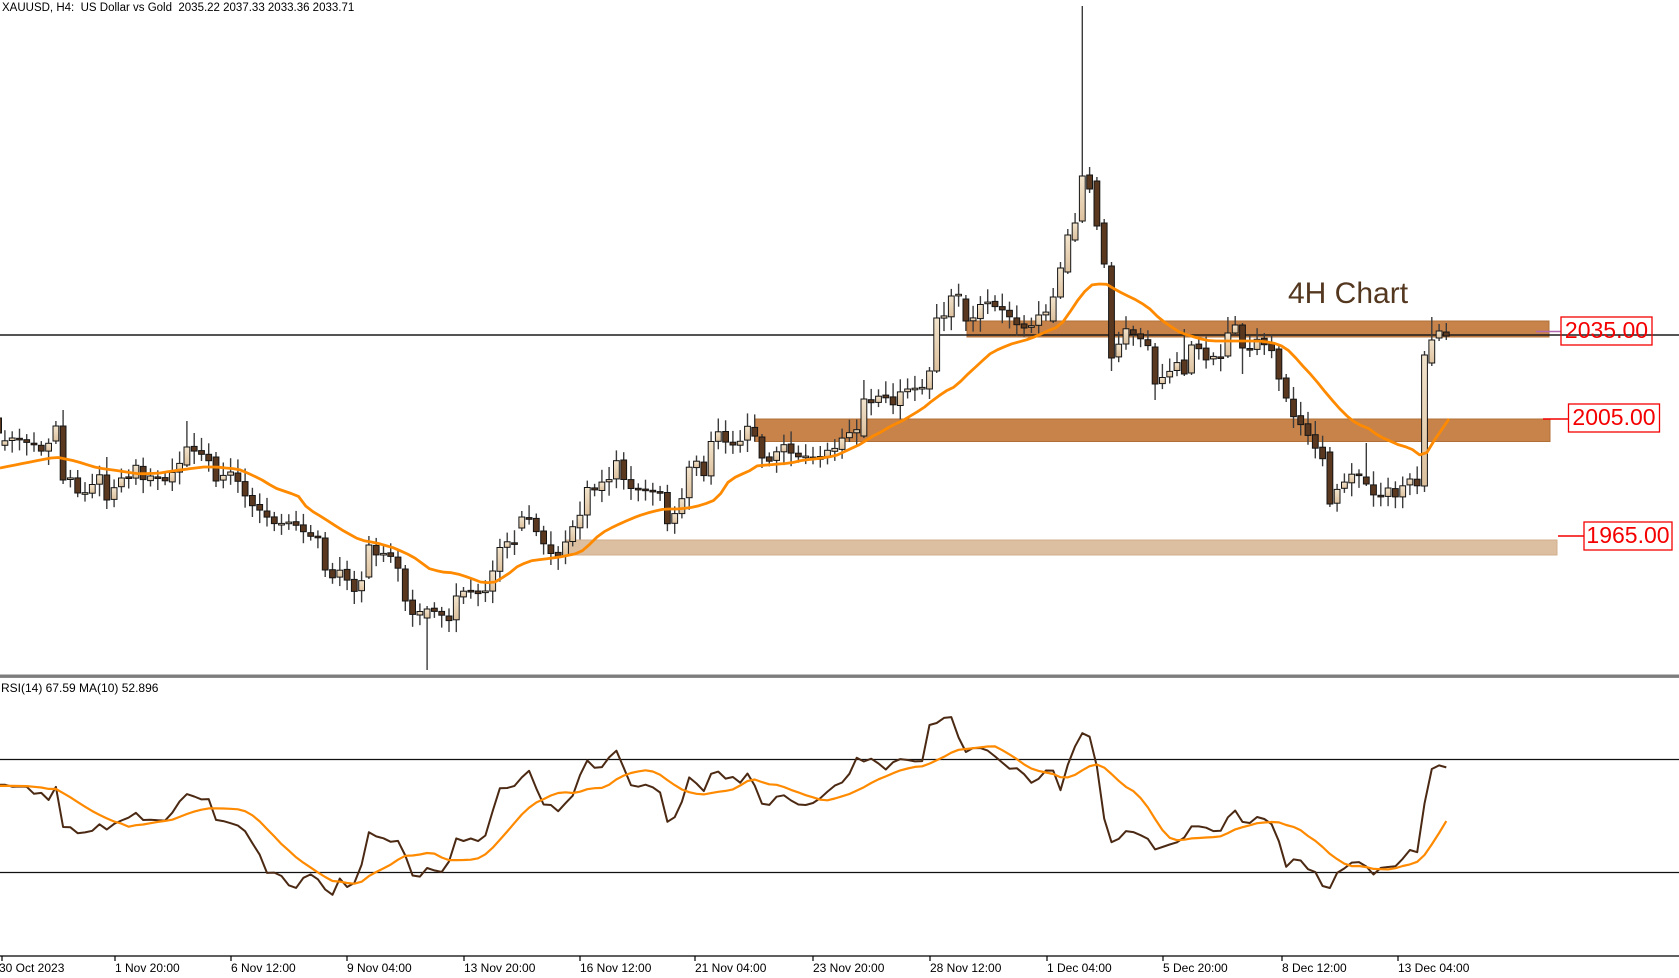 The width and height of the screenshot is (1679, 978). What do you see at coordinates (263, 968) in the screenshot?
I see `svg-text: 6 Nov 12:00` at bounding box center [263, 968].